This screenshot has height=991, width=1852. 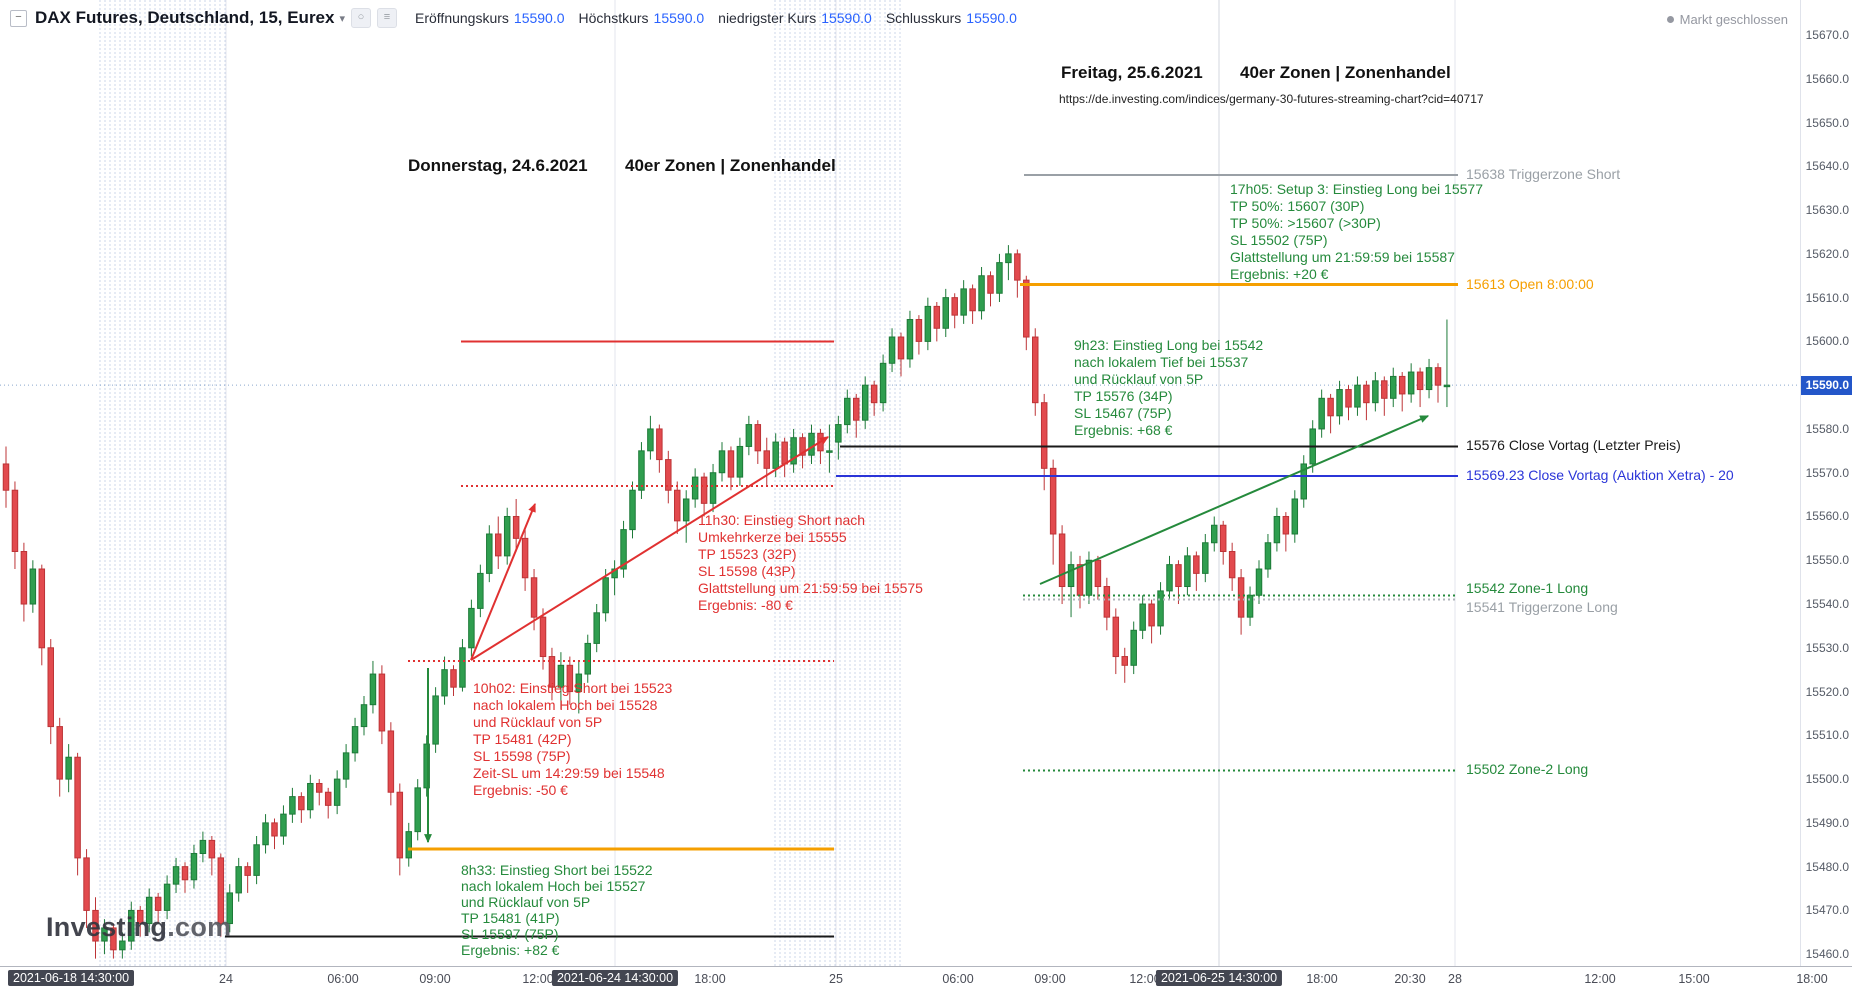 What do you see at coordinates (387, 18) in the screenshot?
I see `settings-icon: ≡` at bounding box center [387, 18].